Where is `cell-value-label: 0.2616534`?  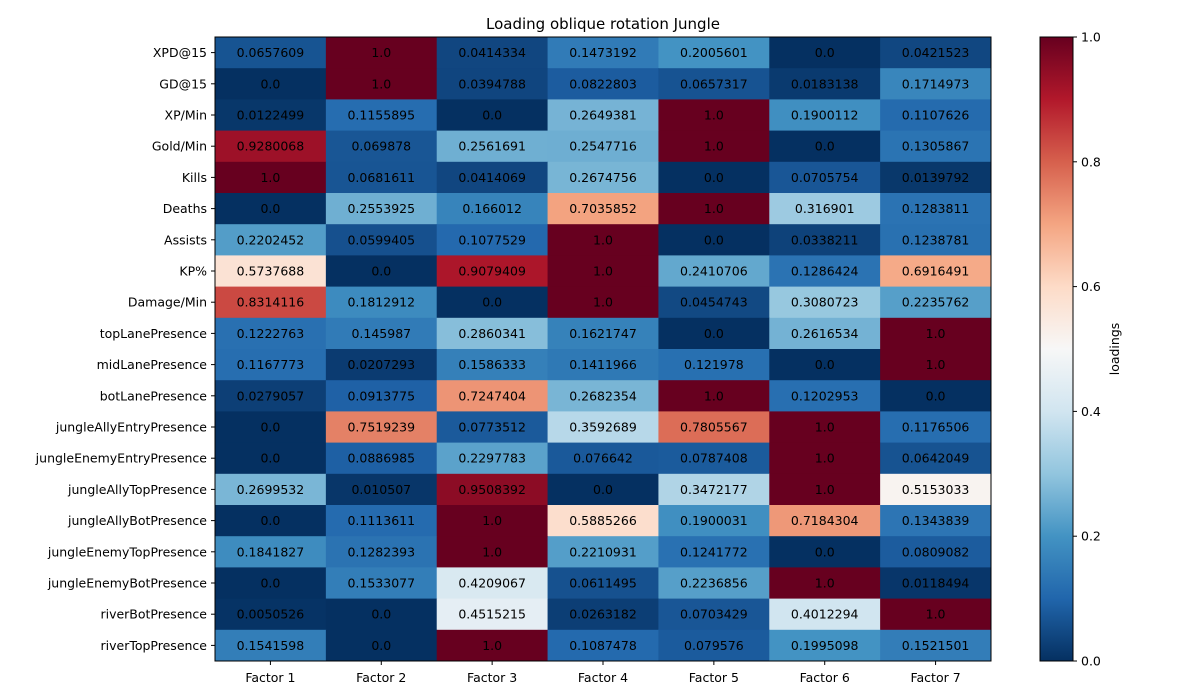
cell-value-label: 0.2616534 is located at coordinates (825, 333).